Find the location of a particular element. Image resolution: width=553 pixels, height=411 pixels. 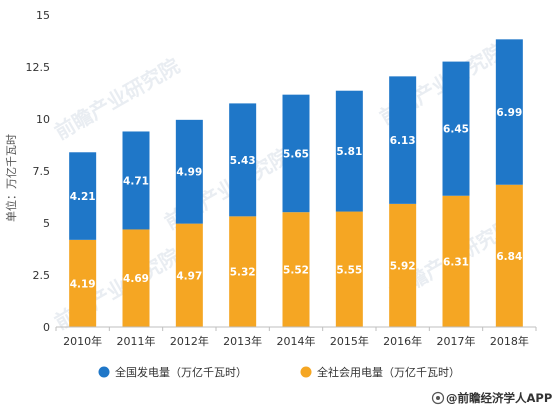

source-text: @前瞻经济学人APP is located at coordinates (499, 398).